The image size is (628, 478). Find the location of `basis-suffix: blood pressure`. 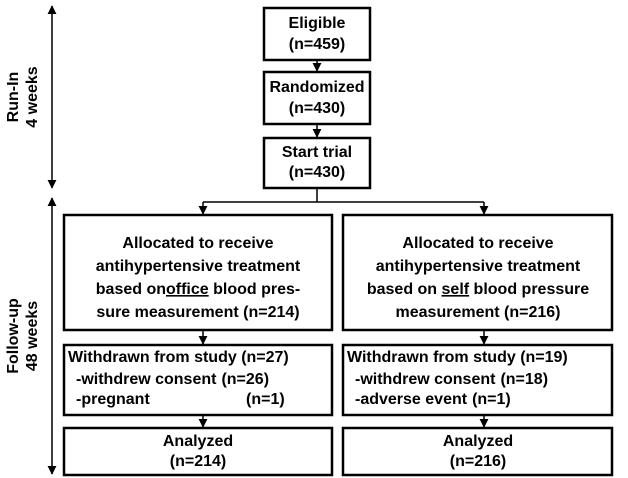

basis-suffix: blood pressure is located at coordinates (529, 289).